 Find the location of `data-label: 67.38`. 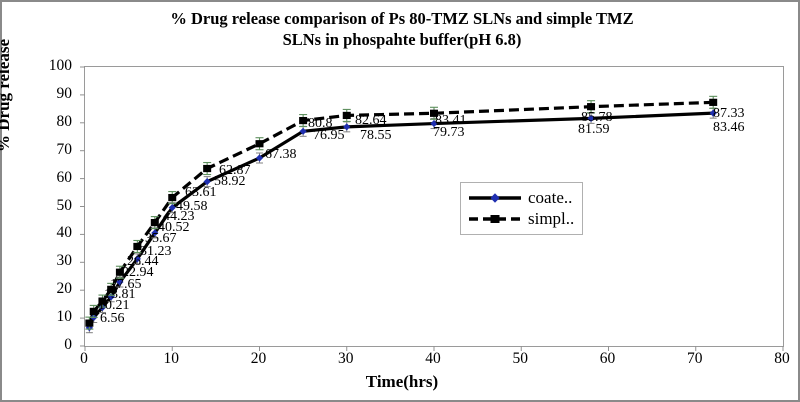

data-label: 67.38 is located at coordinates (281, 154).